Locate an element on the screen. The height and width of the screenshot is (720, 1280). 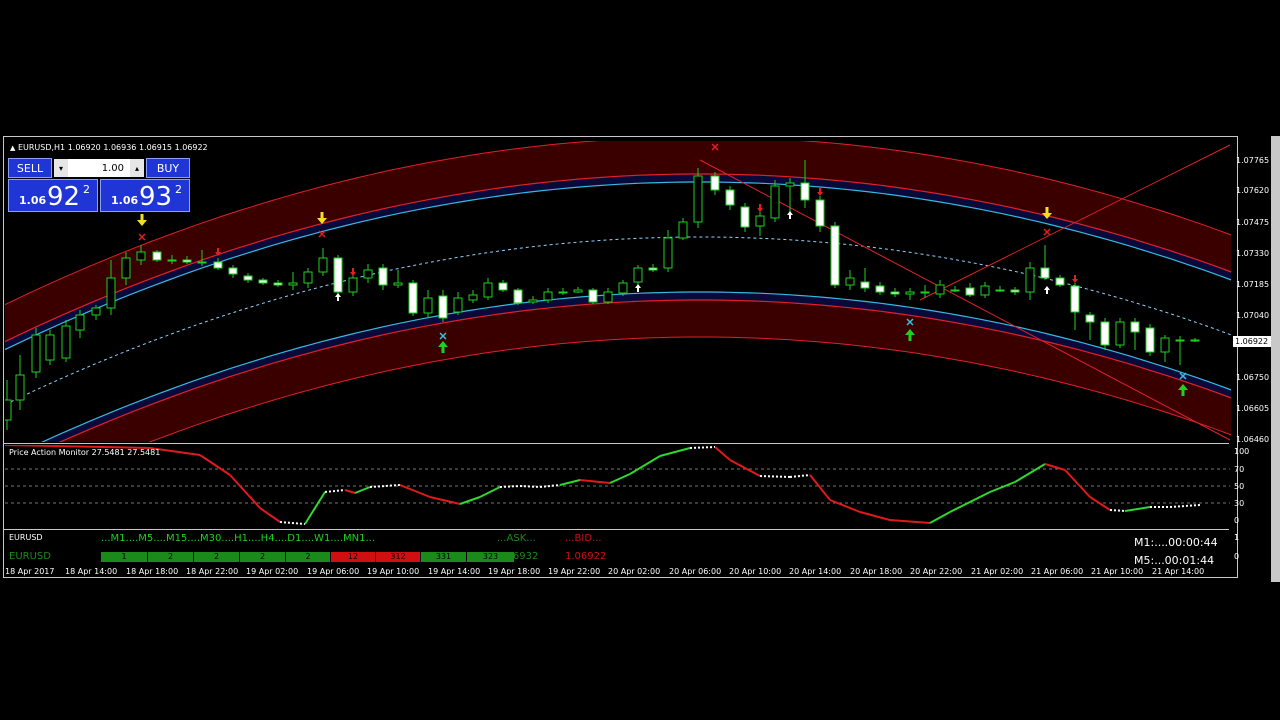
buy-button: BUY is located at coordinates (168, 168).